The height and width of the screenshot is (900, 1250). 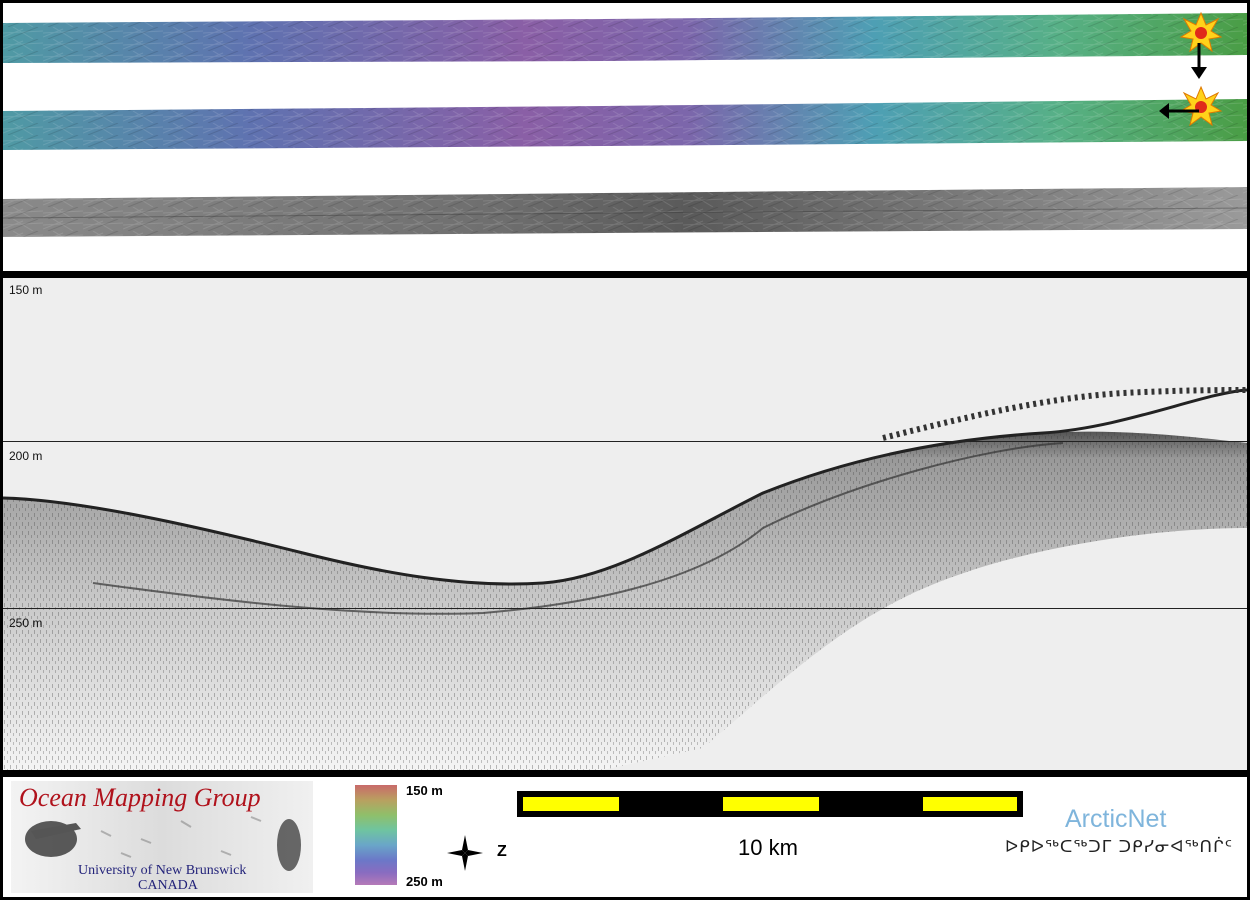 What do you see at coordinates (424, 881) in the screenshot?
I see `colorbar-bottom-label: 250 m` at bounding box center [424, 881].